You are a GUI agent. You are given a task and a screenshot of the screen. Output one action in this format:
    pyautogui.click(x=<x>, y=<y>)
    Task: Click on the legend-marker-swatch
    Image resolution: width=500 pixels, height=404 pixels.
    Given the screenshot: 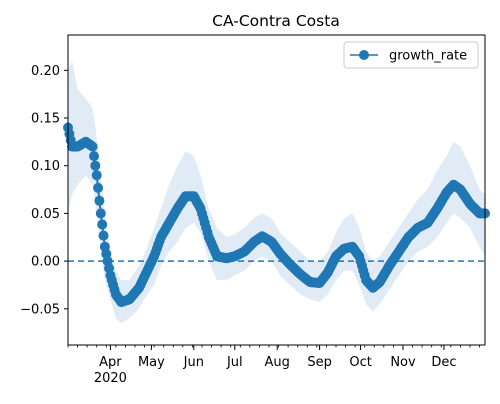 What is the action you would take?
    pyautogui.click(x=364, y=55)
    